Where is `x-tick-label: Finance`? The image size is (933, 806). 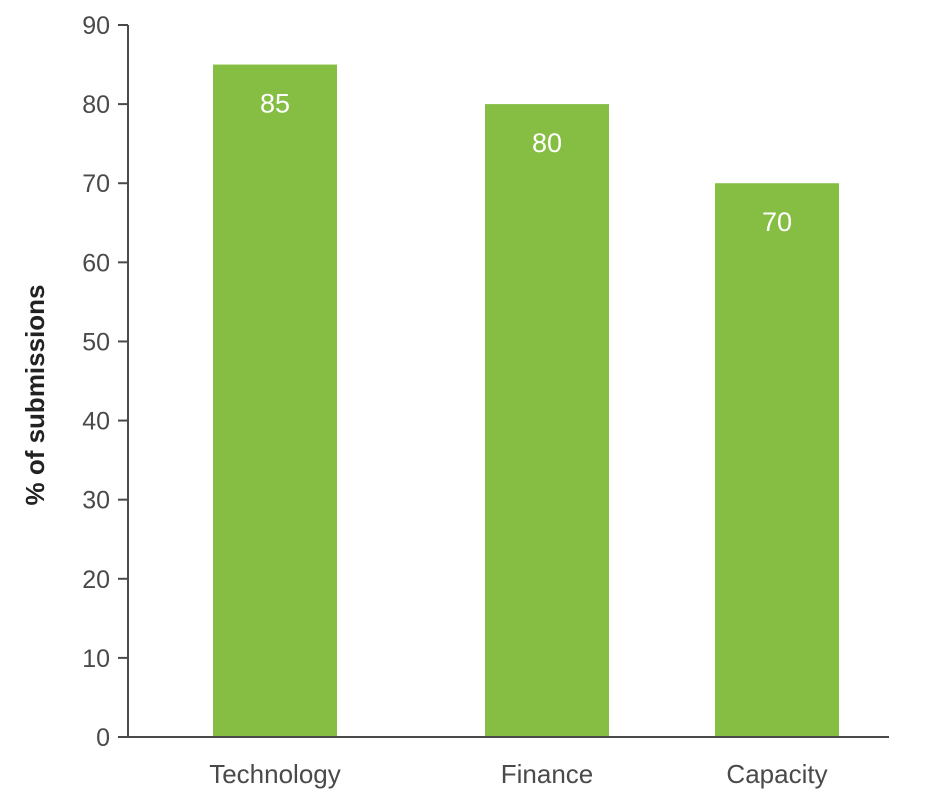
x-tick-label: Finance is located at coordinates (547, 774).